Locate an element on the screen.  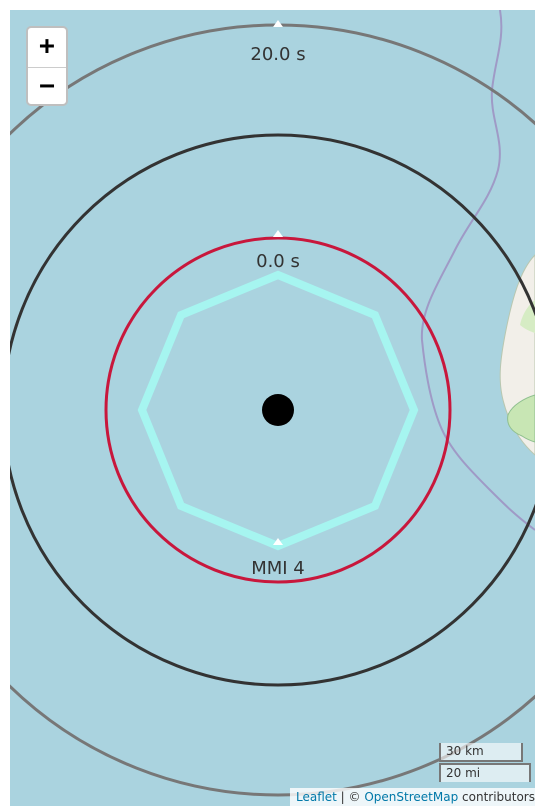
zoom-control: + − is located at coordinates (47, 66).